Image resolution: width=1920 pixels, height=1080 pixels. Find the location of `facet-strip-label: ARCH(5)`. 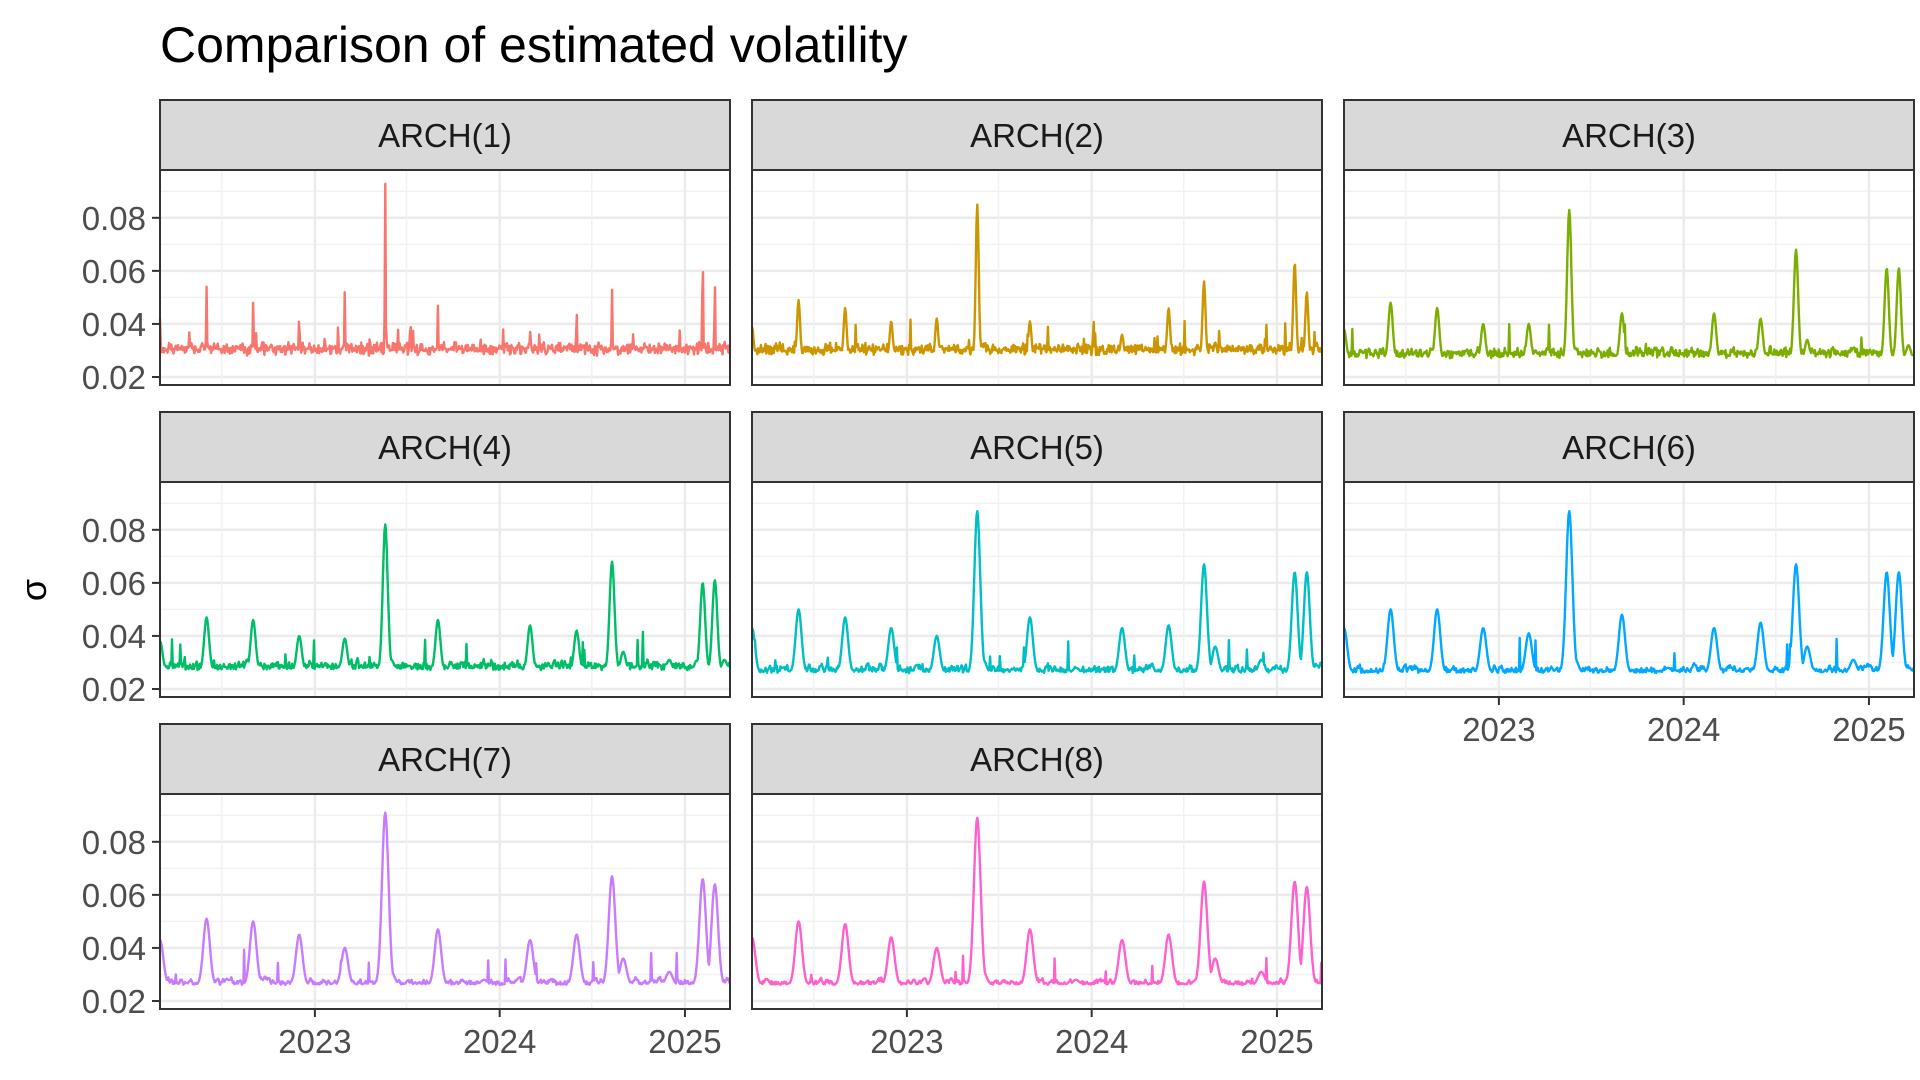

facet-strip-label: ARCH(5) is located at coordinates (1037, 447).